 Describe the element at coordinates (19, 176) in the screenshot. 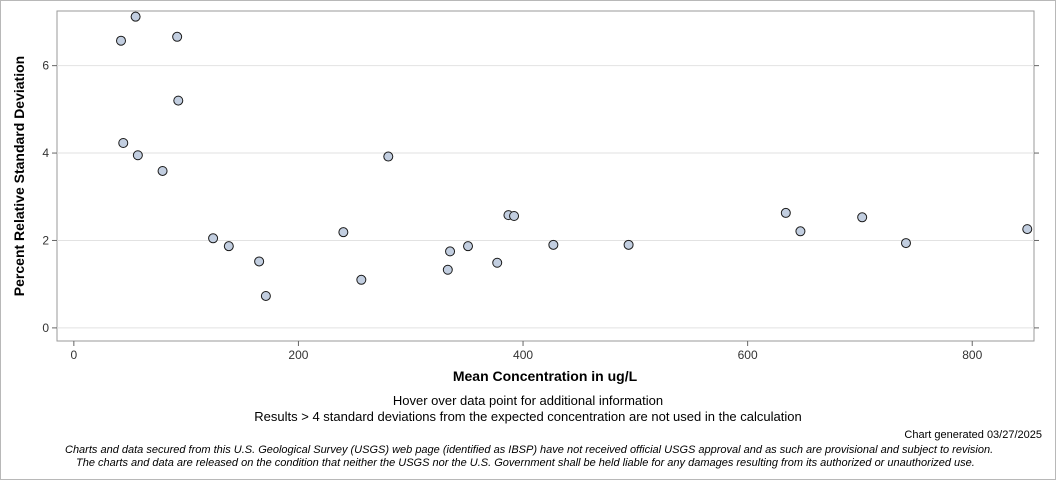

I see `y-axis-title: Percent Relative Standard Deviation` at that location.